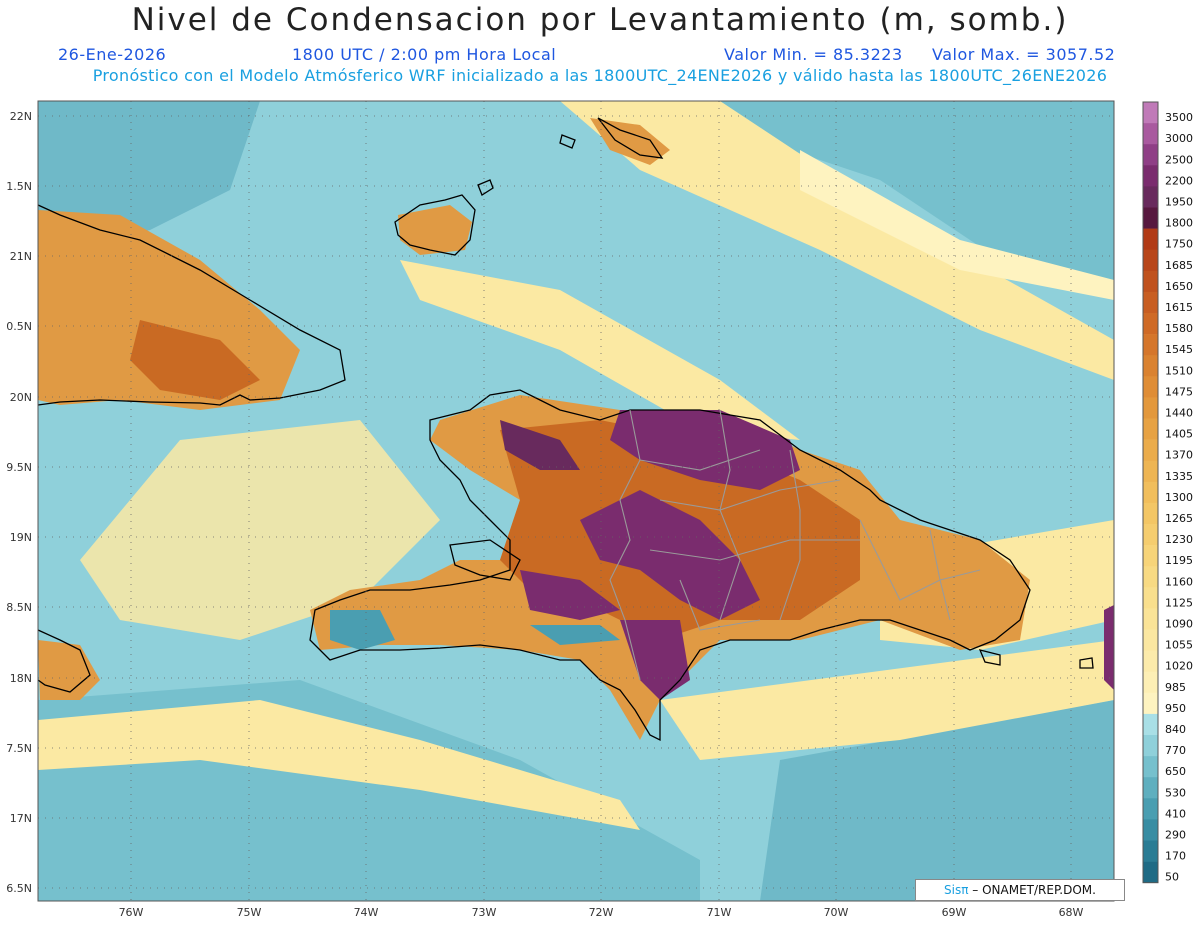  Describe the element at coordinates (249, 912) in the screenshot. I see `x-tick-label: 75W` at that location.